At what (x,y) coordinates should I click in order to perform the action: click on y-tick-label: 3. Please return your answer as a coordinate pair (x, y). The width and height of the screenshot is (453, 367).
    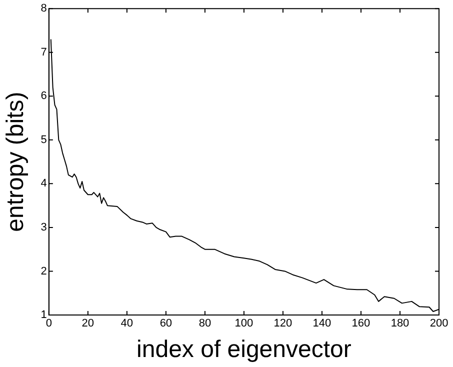
    Looking at the image, I should click on (43, 227).